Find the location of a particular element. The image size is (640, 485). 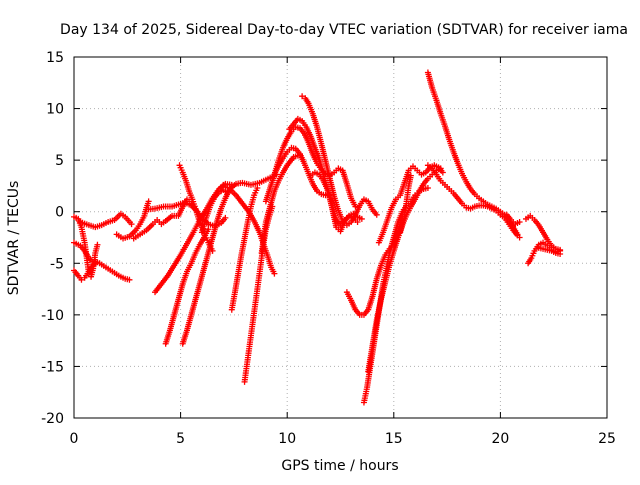

series-t16 is located at coordinates (280, 203).